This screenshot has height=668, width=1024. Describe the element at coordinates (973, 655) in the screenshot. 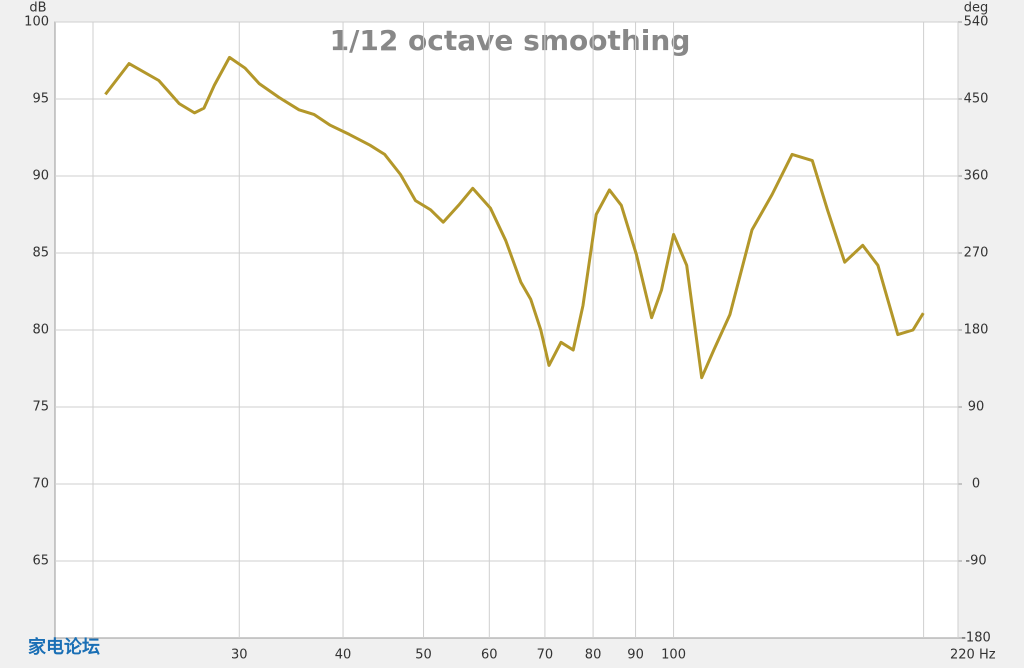

I see `x-tick-label: 220 Hz` at that location.